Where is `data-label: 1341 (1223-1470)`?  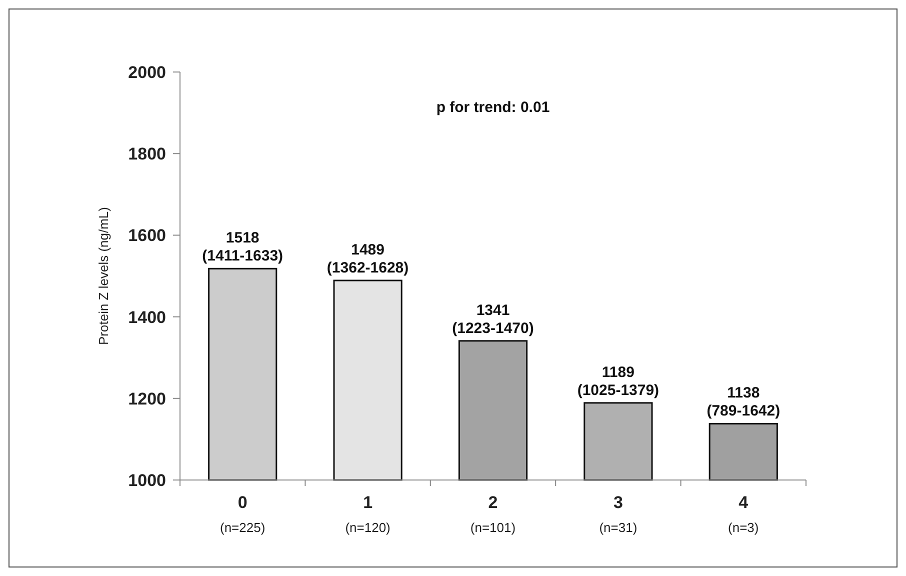
data-label: 1341 (1223-1470) is located at coordinates (493, 319).